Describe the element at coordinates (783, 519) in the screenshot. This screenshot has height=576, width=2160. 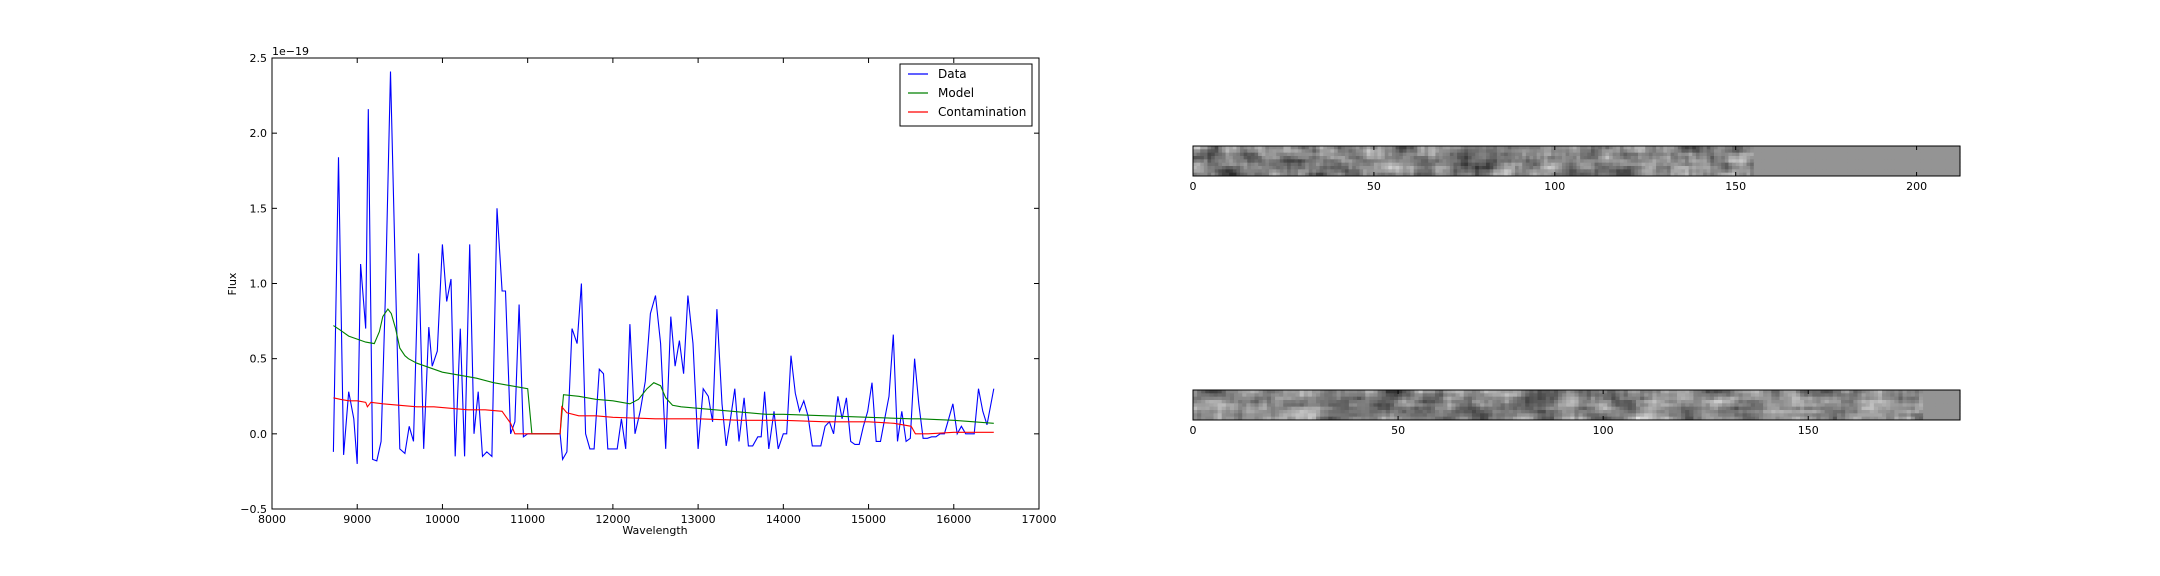
I see `x-tick-label: 14000` at that location.